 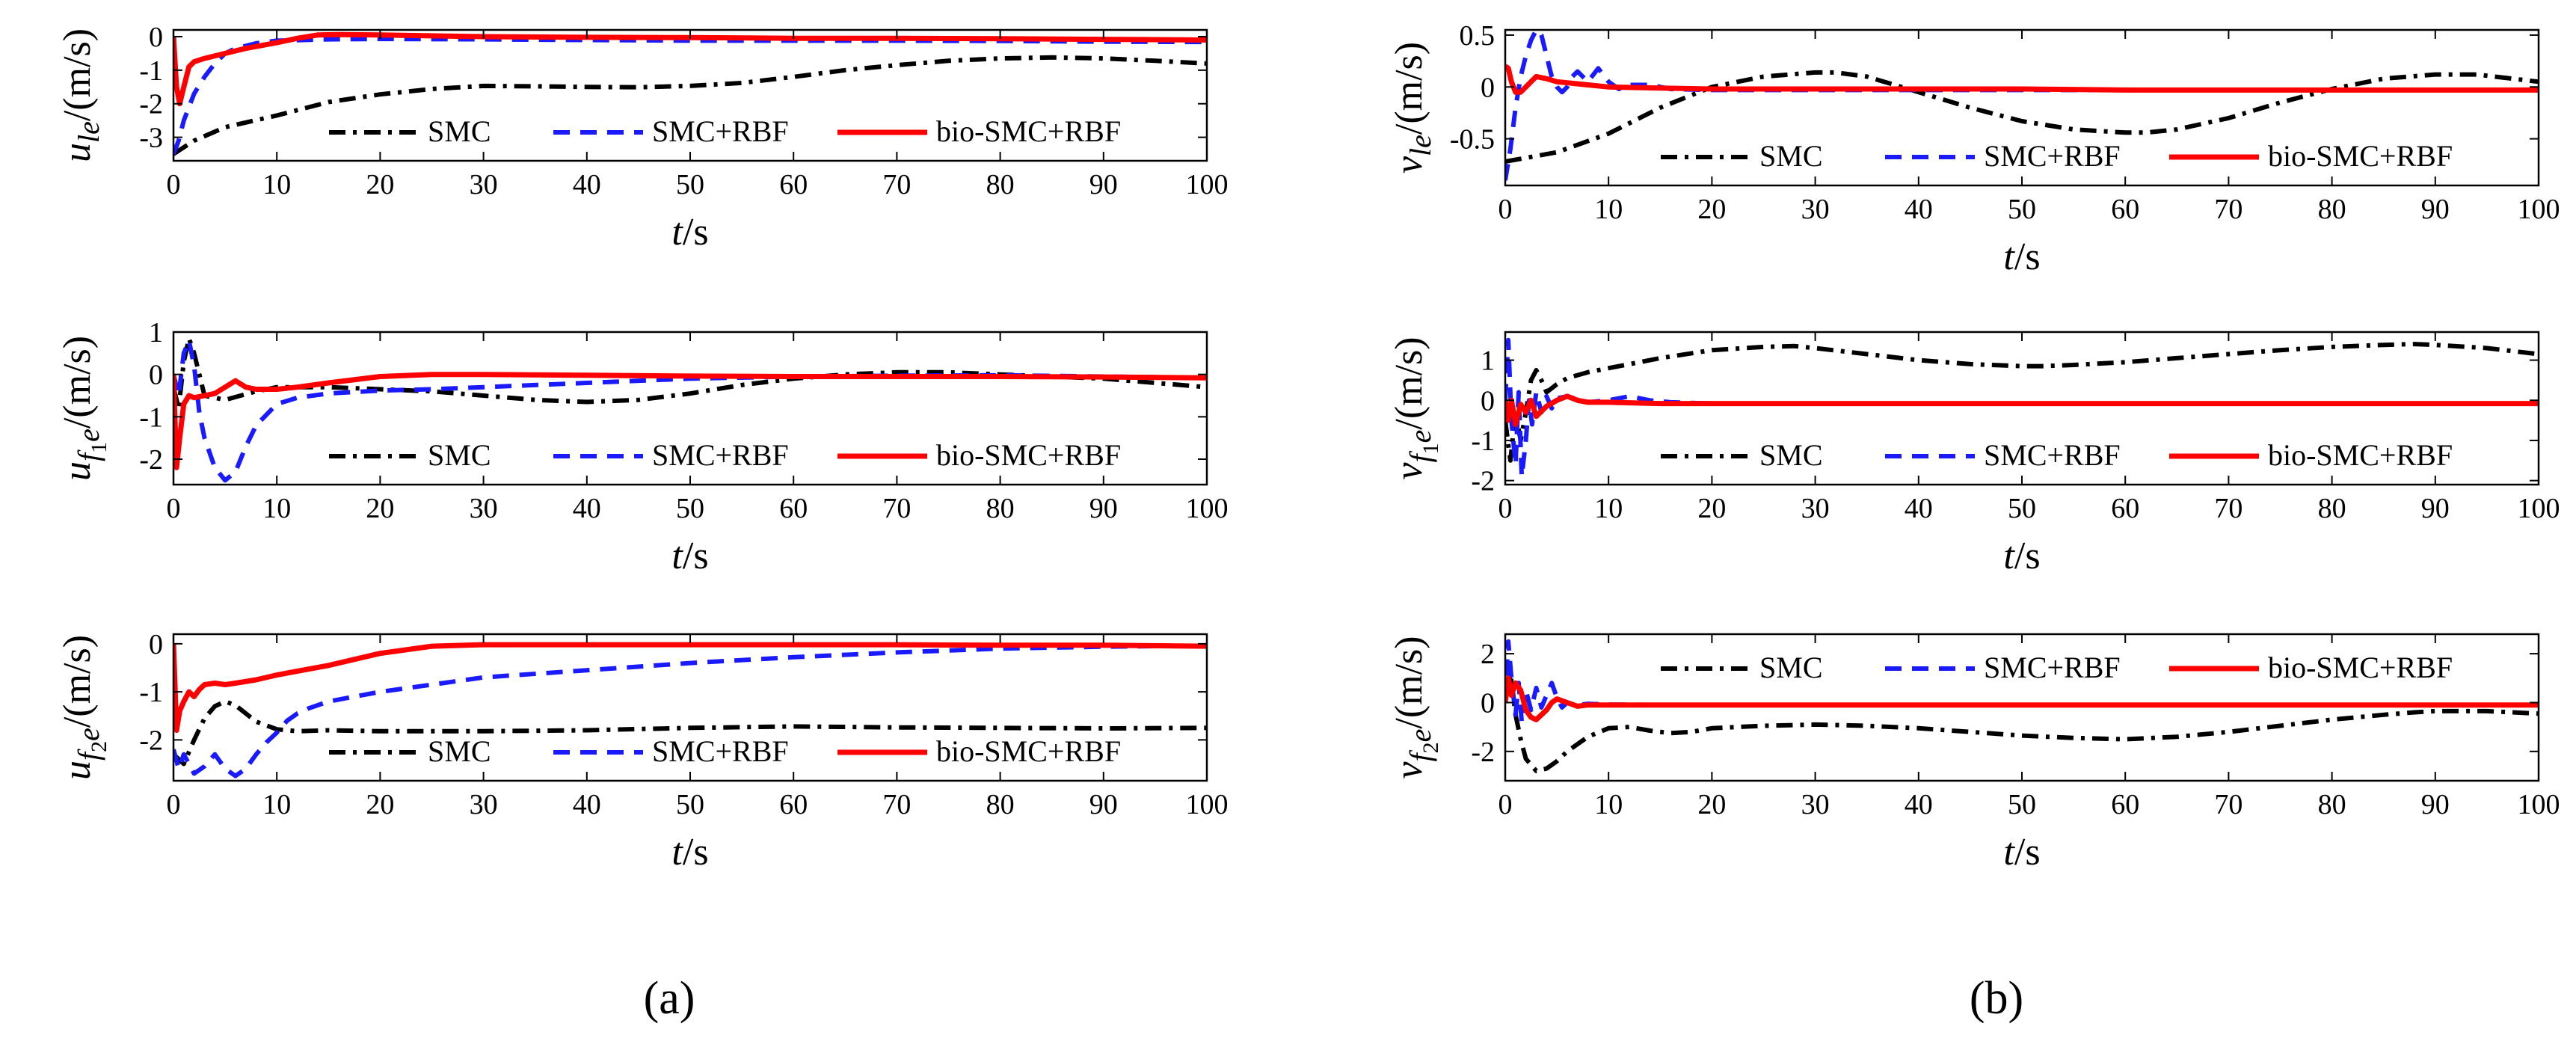 What do you see at coordinates (151, 138) in the screenshot?
I see `y-tick-label: -3` at bounding box center [151, 138].